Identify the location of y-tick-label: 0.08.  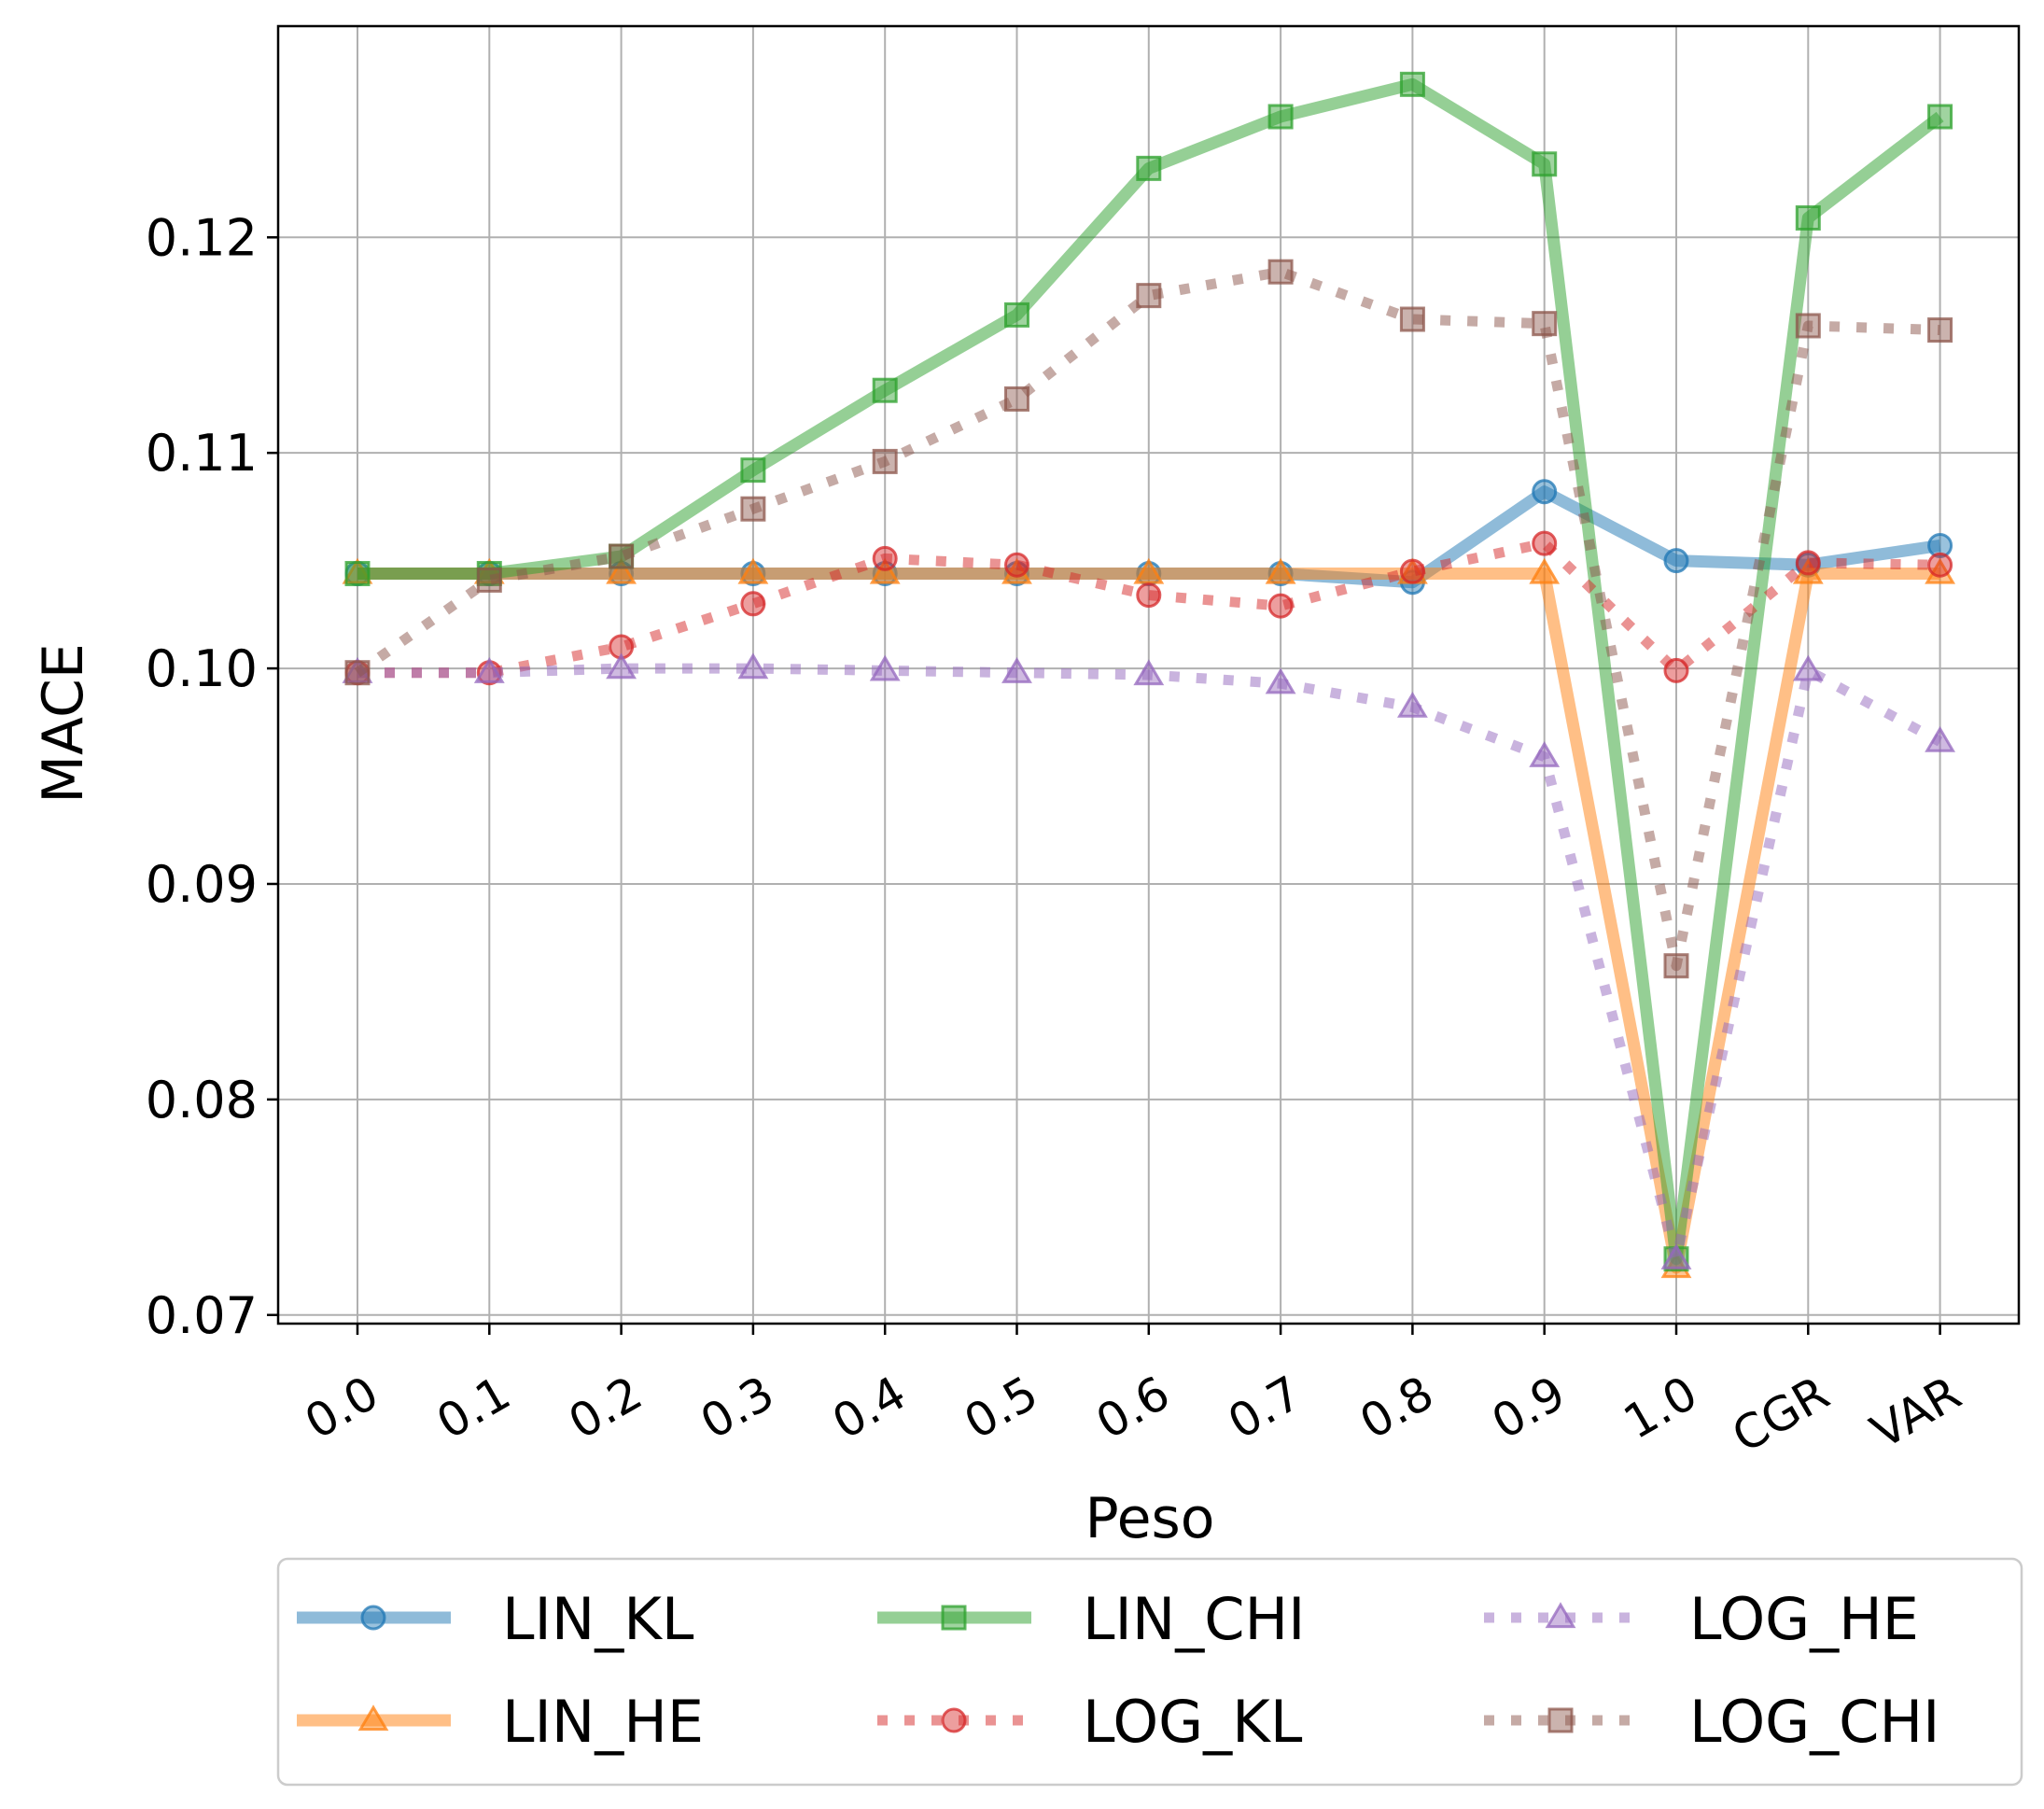
(202, 1100).